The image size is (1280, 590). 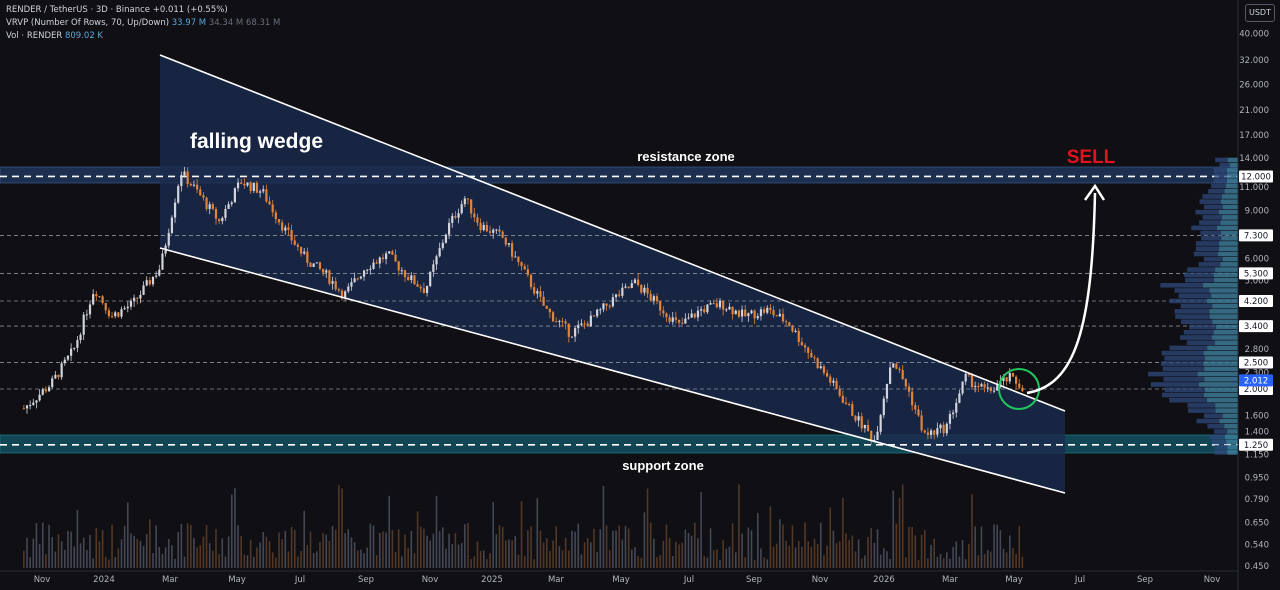 I want to click on breakout-arrow-head, so click(x=1094, y=192).